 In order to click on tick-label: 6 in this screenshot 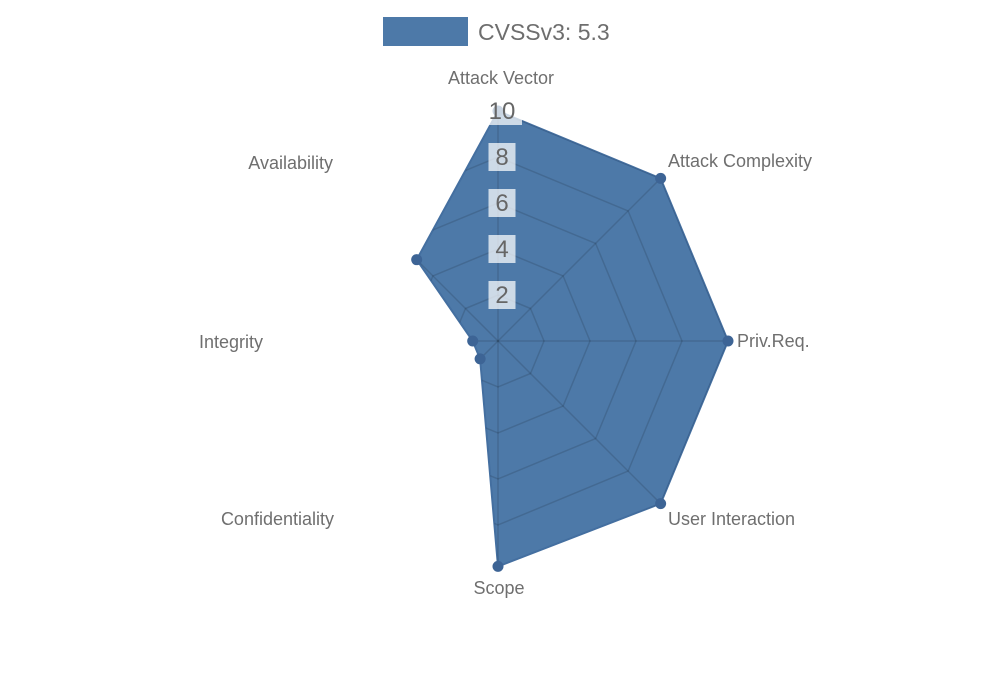, I will do `click(501, 203)`.